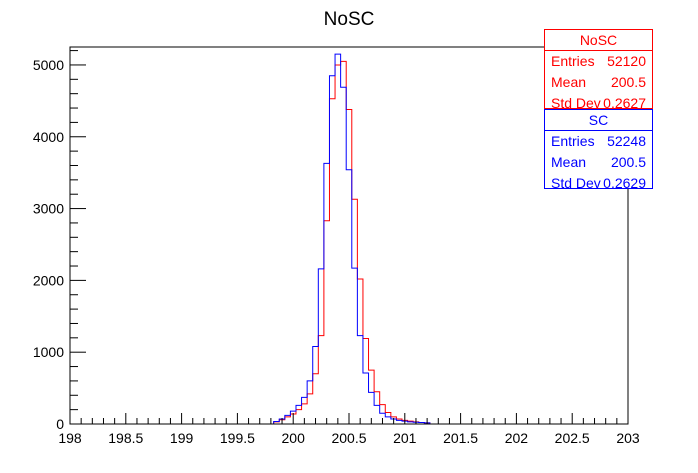 The height and width of the screenshot is (473, 698). What do you see at coordinates (598, 61) in the screenshot?
I see `stats-row-entries: Entries 52120` at bounding box center [598, 61].